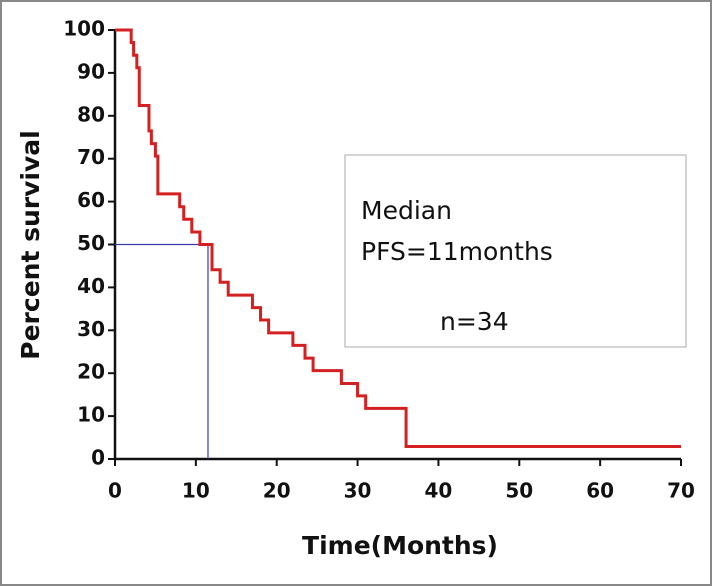 This screenshot has height=586, width=712. What do you see at coordinates (91, 71) in the screenshot?
I see `y-tick-label: 90` at bounding box center [91, 71].